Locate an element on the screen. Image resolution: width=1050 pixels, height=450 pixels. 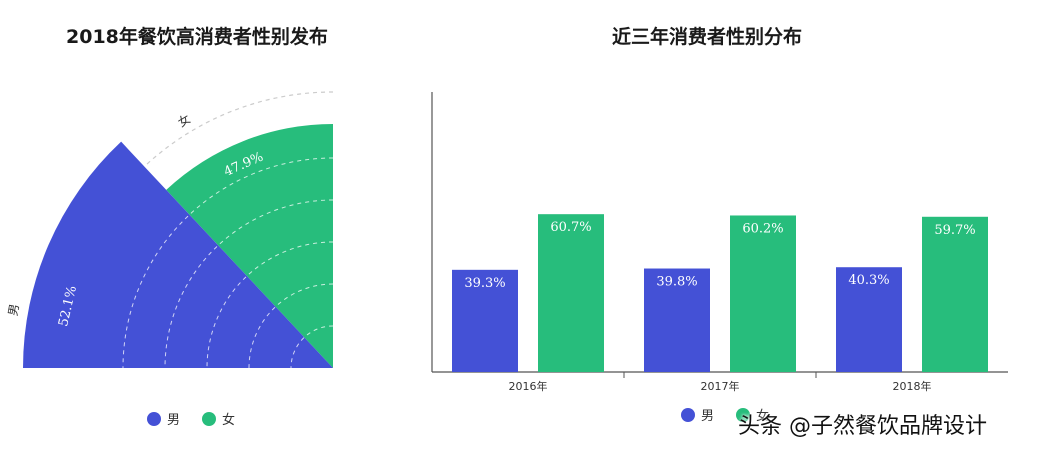
legend-male-swatch is located at coordinates (154, 418).